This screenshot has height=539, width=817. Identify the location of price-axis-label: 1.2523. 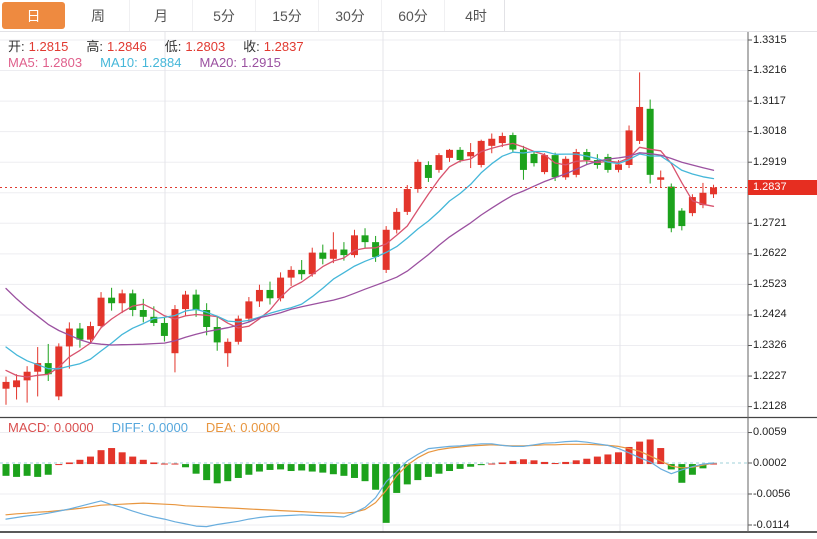
(770, 283).